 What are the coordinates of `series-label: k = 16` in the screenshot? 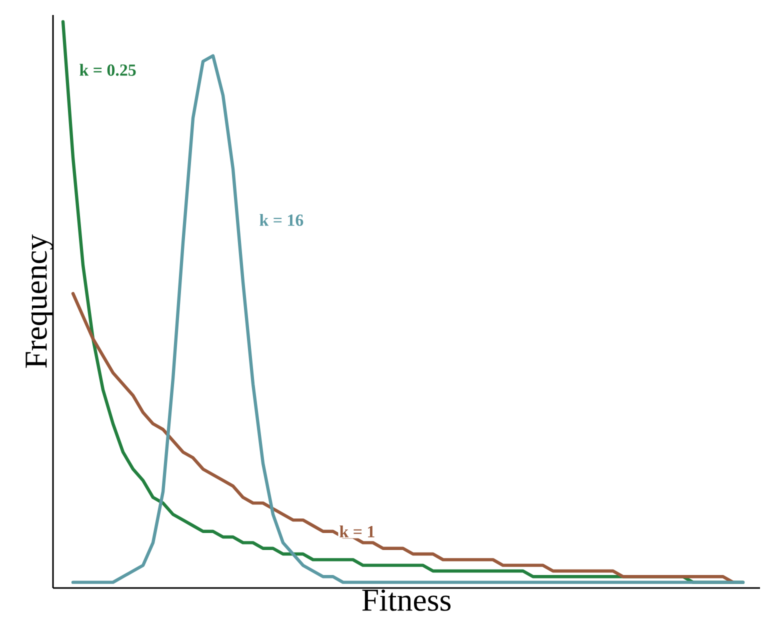 It's located at (282, 220).